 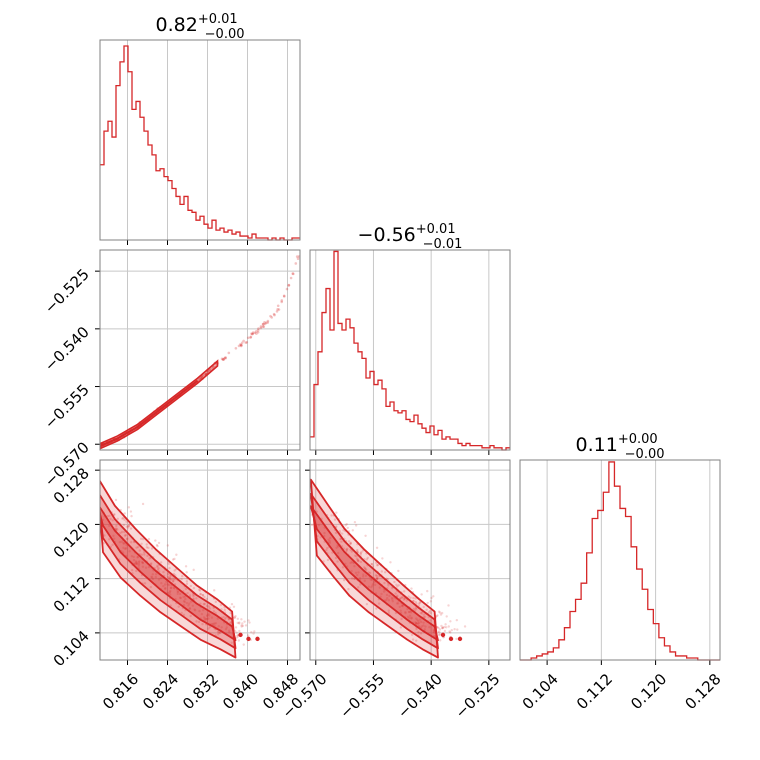 What do you see at coordinates (478, 696) in the screenshot?
I see `x-tick-label-p1: −0.525` at bounding box center [478, 696].